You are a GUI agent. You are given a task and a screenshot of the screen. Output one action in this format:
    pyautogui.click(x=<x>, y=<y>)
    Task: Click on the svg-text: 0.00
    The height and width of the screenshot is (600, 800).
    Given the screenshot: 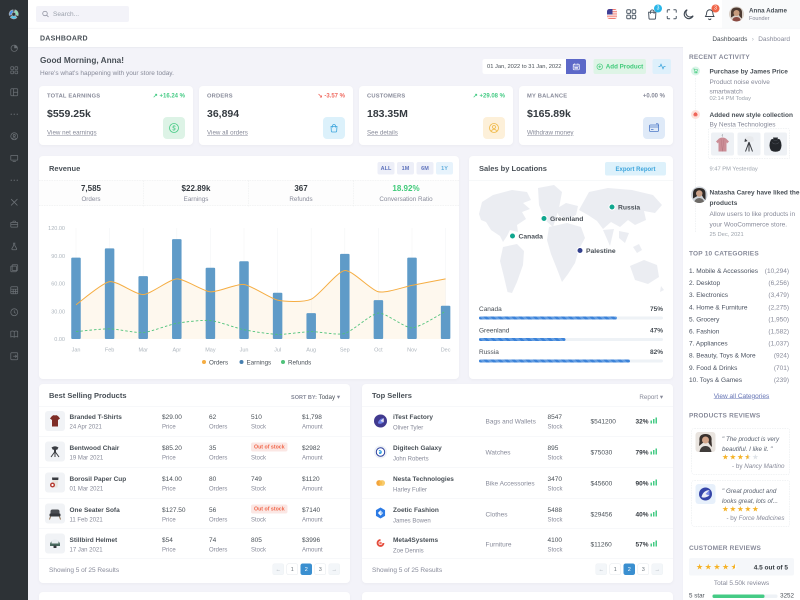 What is the action you would take?
    pyautogui.click(x=59, y=340)
    